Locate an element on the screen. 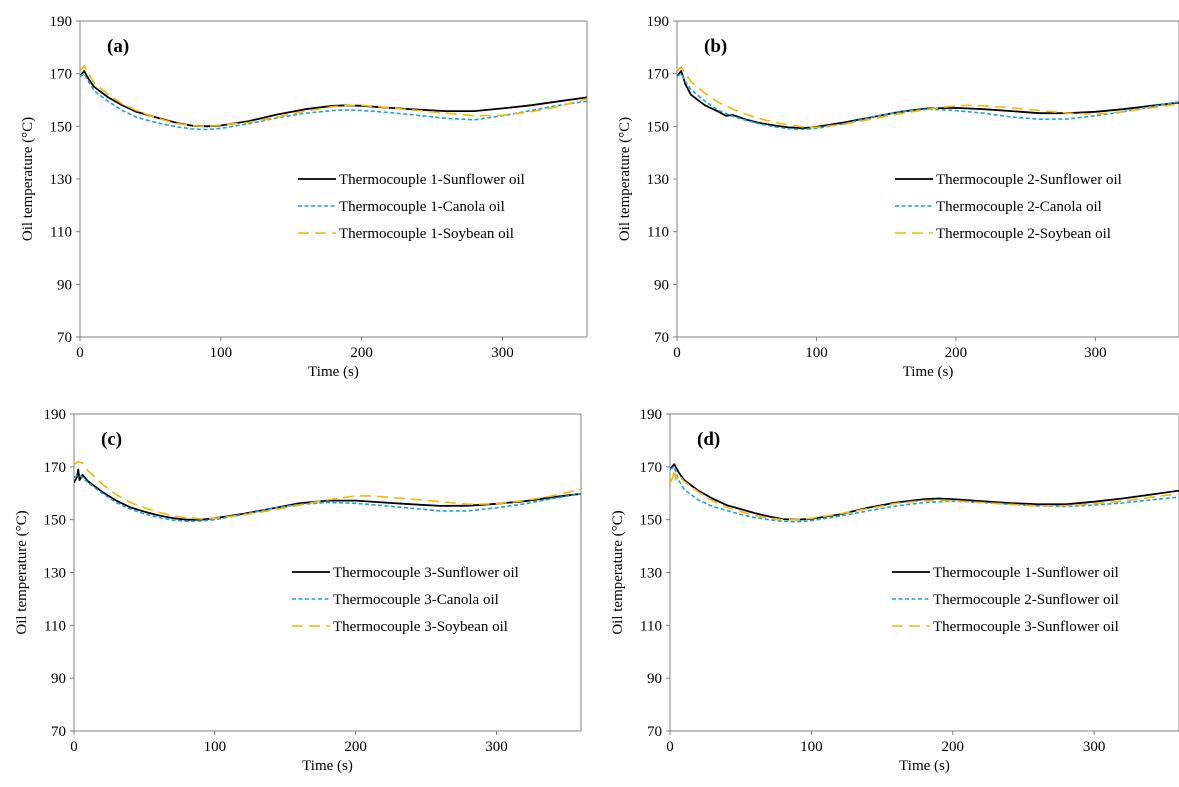  legend-label-1: Thermocouple 2-Sunflower oil is located at coordinates (1029, 180).